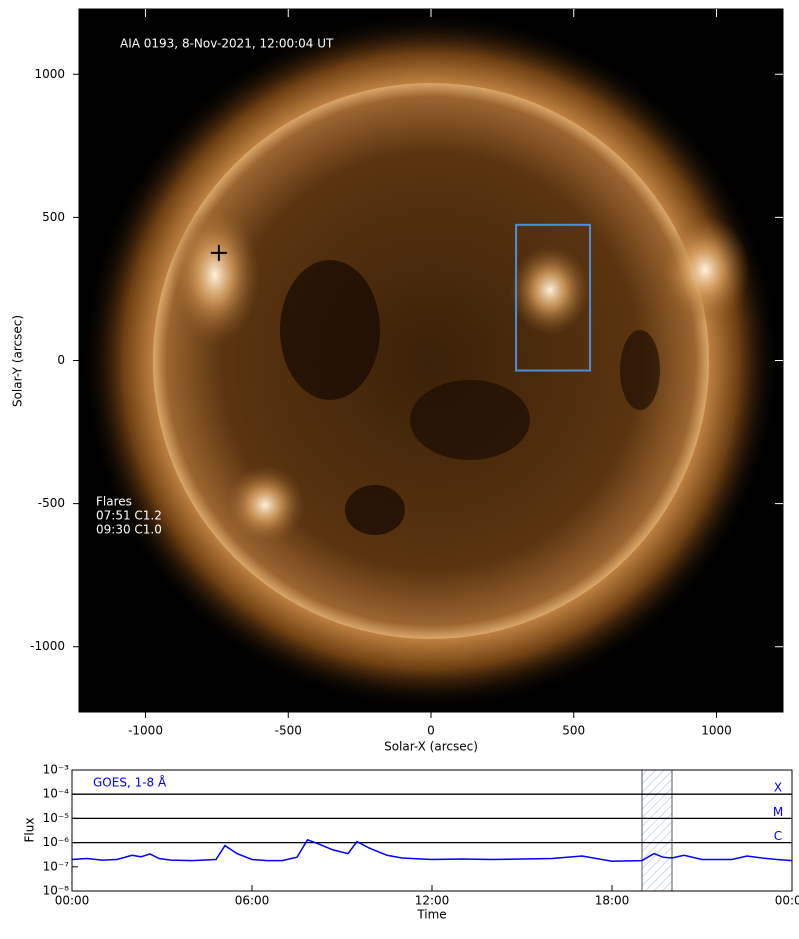 This screenshot has height=939, width=799. Describe the element at coordinates (56, 866) in the screenshot. I see `y-tick-label: 10⁻⁷` at that location.